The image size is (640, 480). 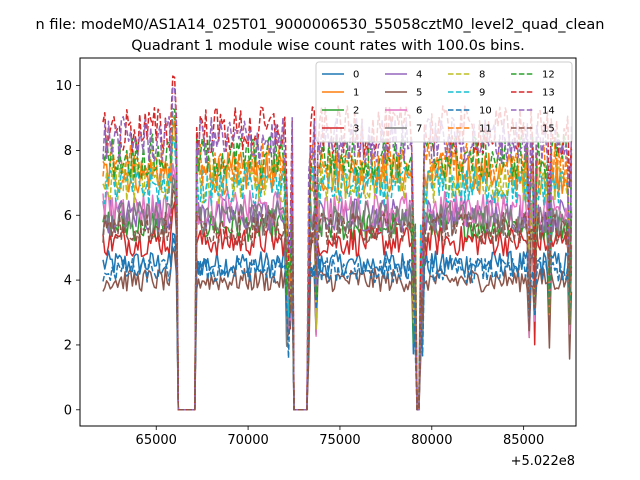 What do you see at coordinates (356, 111) in the screenshot?
I see `legend-label-2: 2` at bounding box center [356, 111].